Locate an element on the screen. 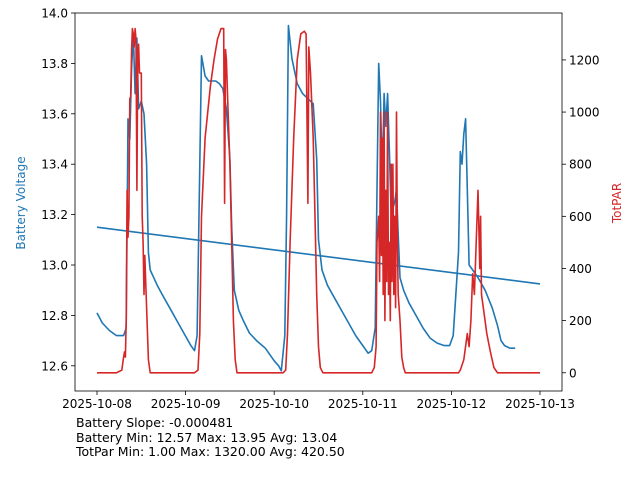 The width and height of the screenshot is (640, 480). x-tick-label: 2025-10-10 is located at coordinates (274, 404).